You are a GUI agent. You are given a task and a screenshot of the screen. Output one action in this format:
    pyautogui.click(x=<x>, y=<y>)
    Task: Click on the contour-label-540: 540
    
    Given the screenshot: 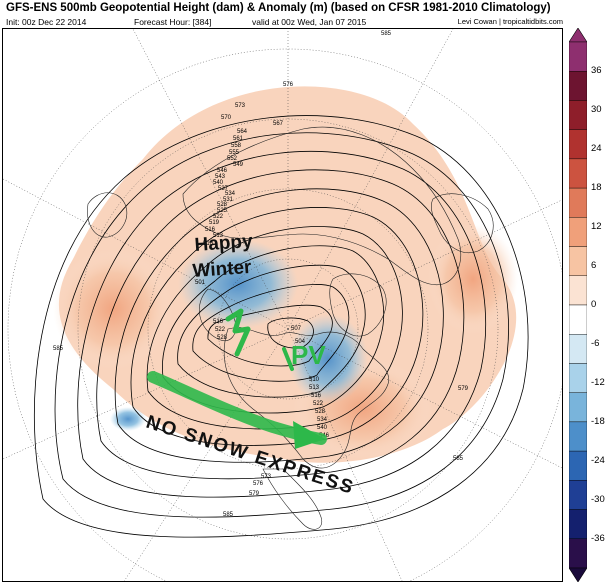 What is the action you would take?
    pyautogui.click(x=218, y=183)
    